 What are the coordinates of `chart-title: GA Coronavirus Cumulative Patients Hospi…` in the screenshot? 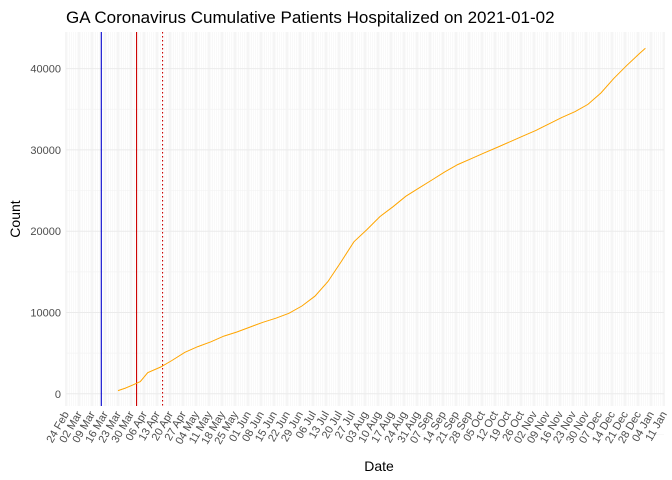 It's located at (310, 17).